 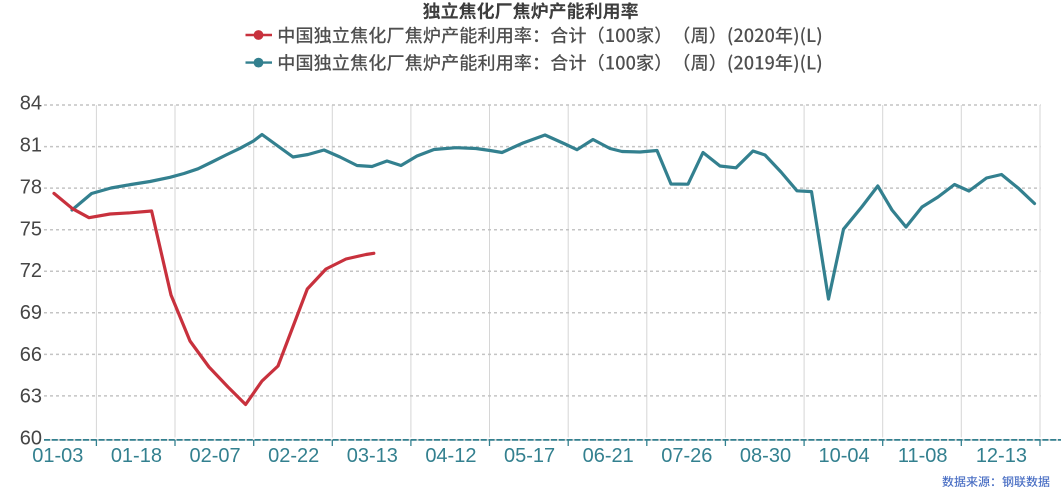 I want to click on svg-text: 10-04, so click(x=844, y=456).